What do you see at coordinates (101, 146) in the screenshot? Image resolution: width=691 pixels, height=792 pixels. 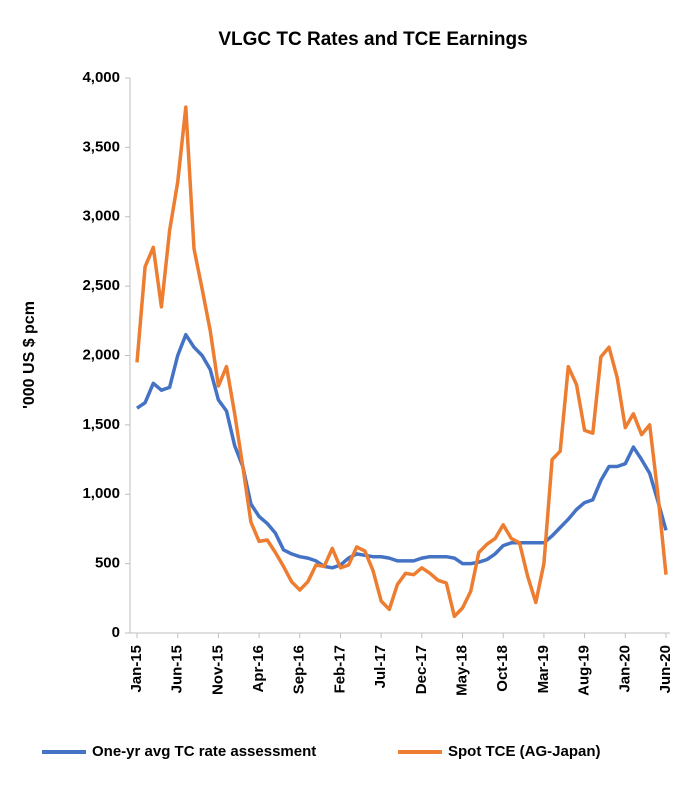 I see `y-tick-label: 3,500` at bounding box center [101, 146].